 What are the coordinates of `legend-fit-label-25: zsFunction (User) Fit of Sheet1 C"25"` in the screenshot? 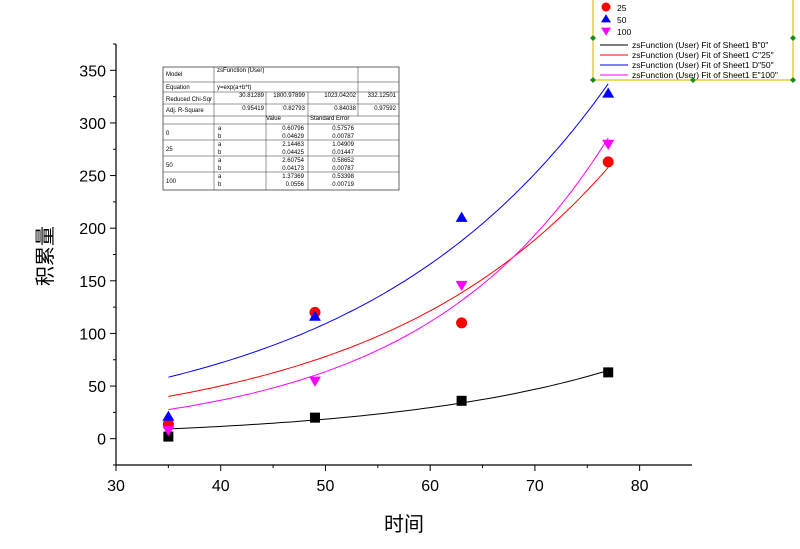 It's located at (703, 55).